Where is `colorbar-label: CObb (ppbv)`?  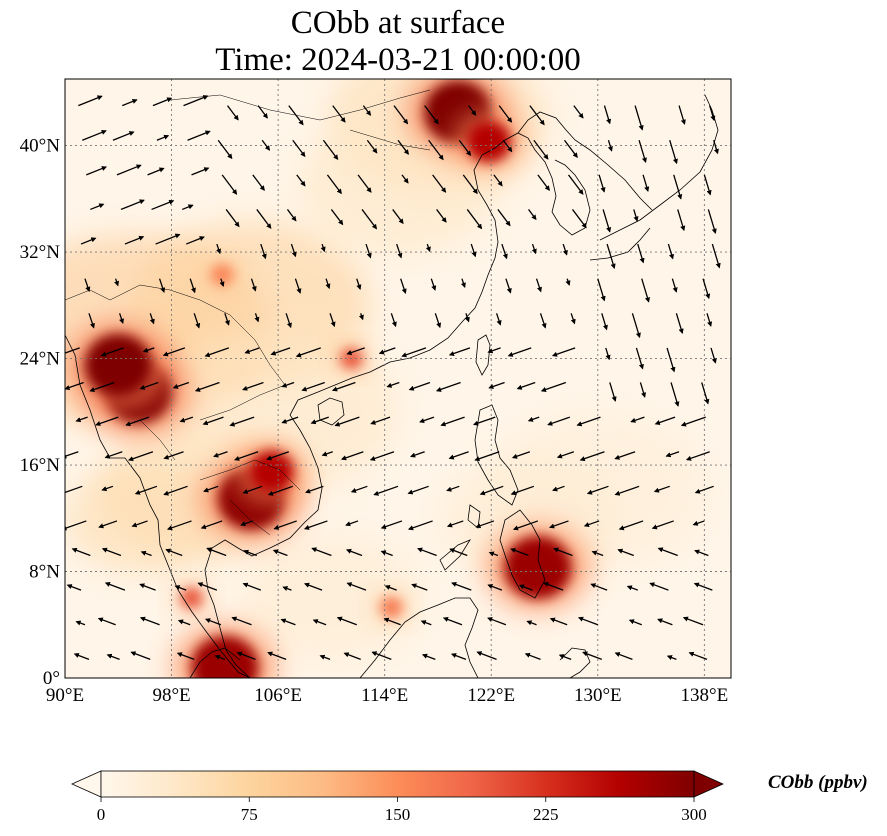
colorbar-label: CObb (ppbv) is located at coordinates (818, 782).